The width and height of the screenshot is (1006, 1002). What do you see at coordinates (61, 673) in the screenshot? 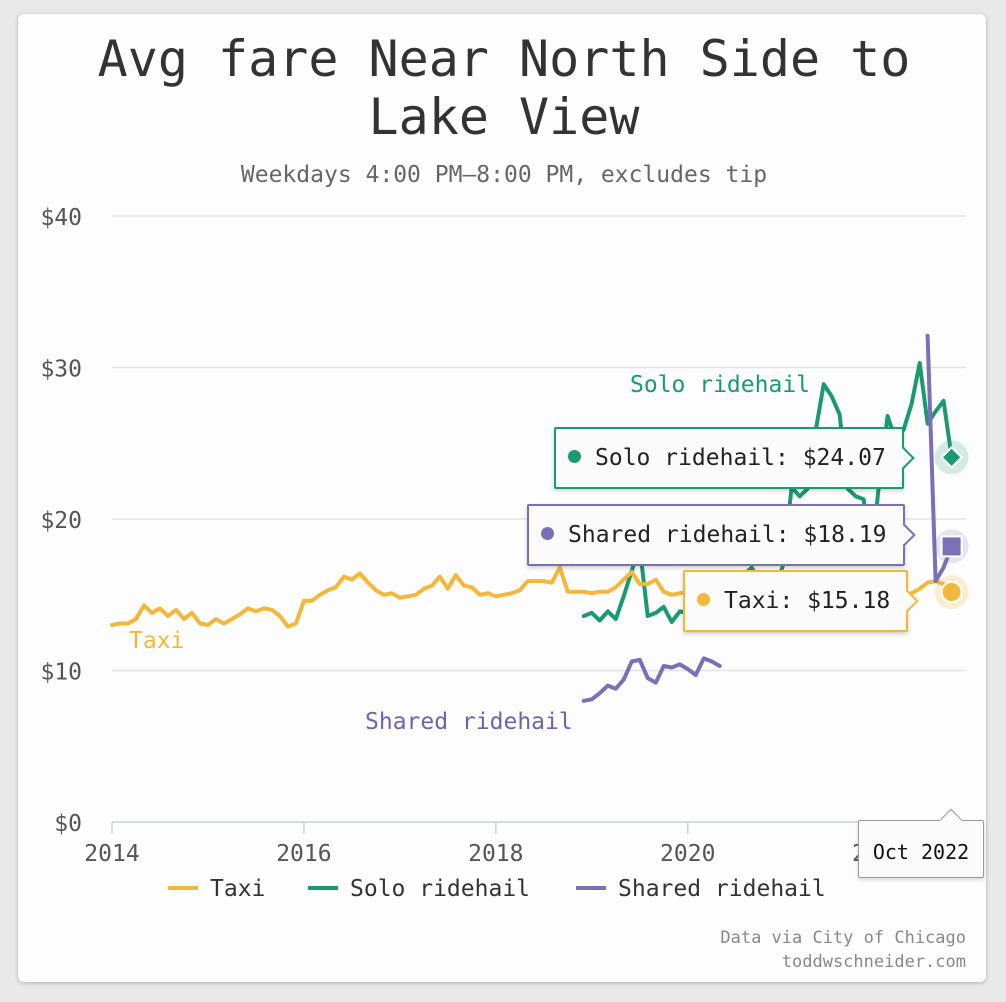
I see `y-tick-label: $10` at bounding box center [61, 673].